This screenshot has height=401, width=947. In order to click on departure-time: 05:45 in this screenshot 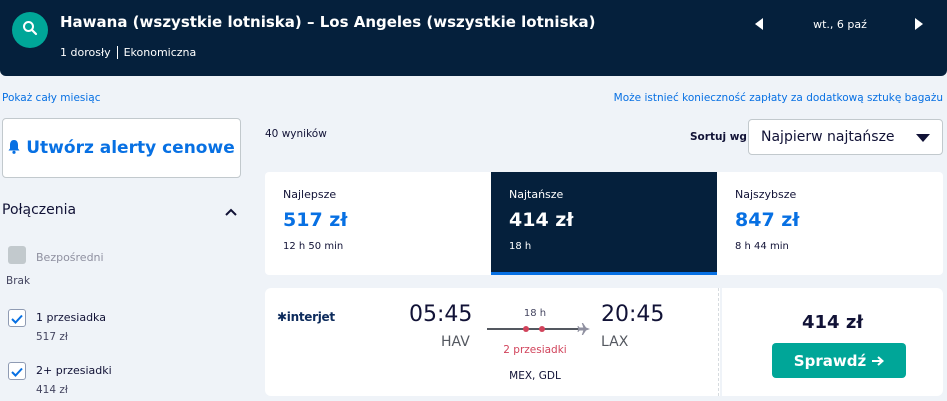, I will do `click(441, 314)`.